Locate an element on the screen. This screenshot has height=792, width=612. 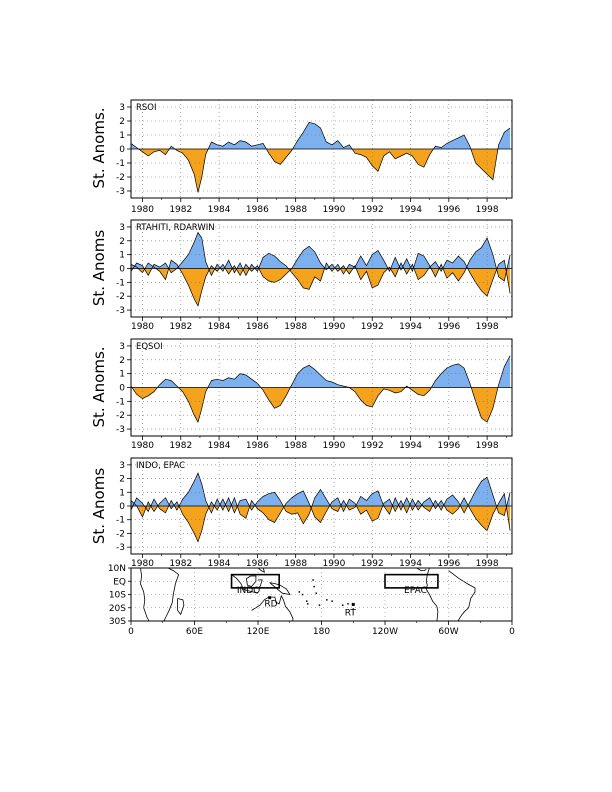
map-x-tick-label: 120E is located at coordinates (258, 632).